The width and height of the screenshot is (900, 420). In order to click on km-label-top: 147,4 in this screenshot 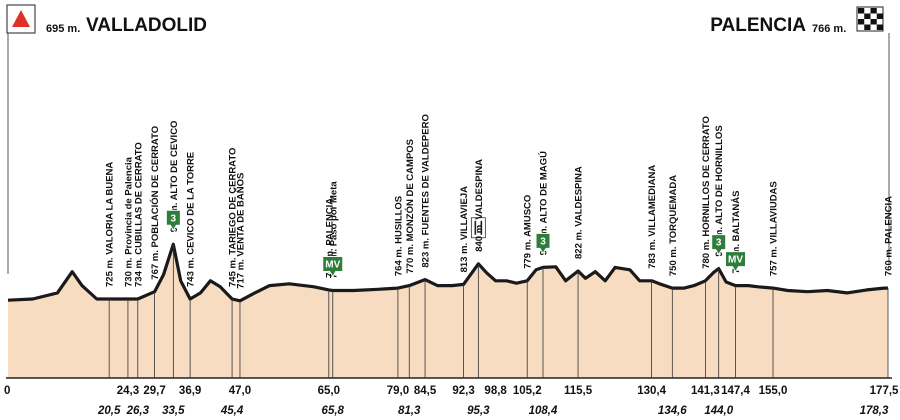, I will do `click(735, 391)`.